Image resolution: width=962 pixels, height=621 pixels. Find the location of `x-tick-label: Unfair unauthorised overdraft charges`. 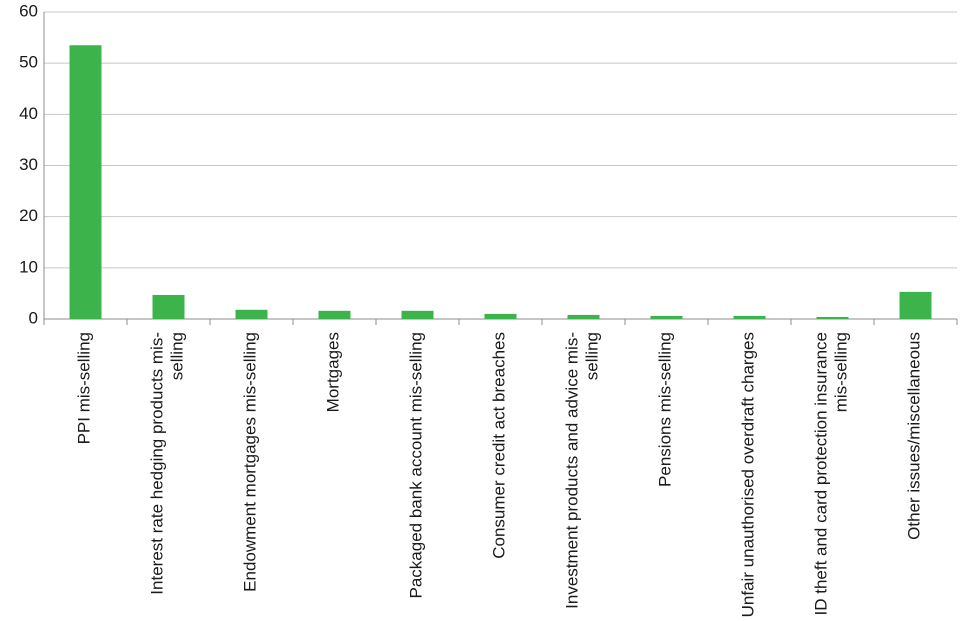

x-tick-label: Unfair unauthorised overdraft charges is located at coordinates (748, 474).